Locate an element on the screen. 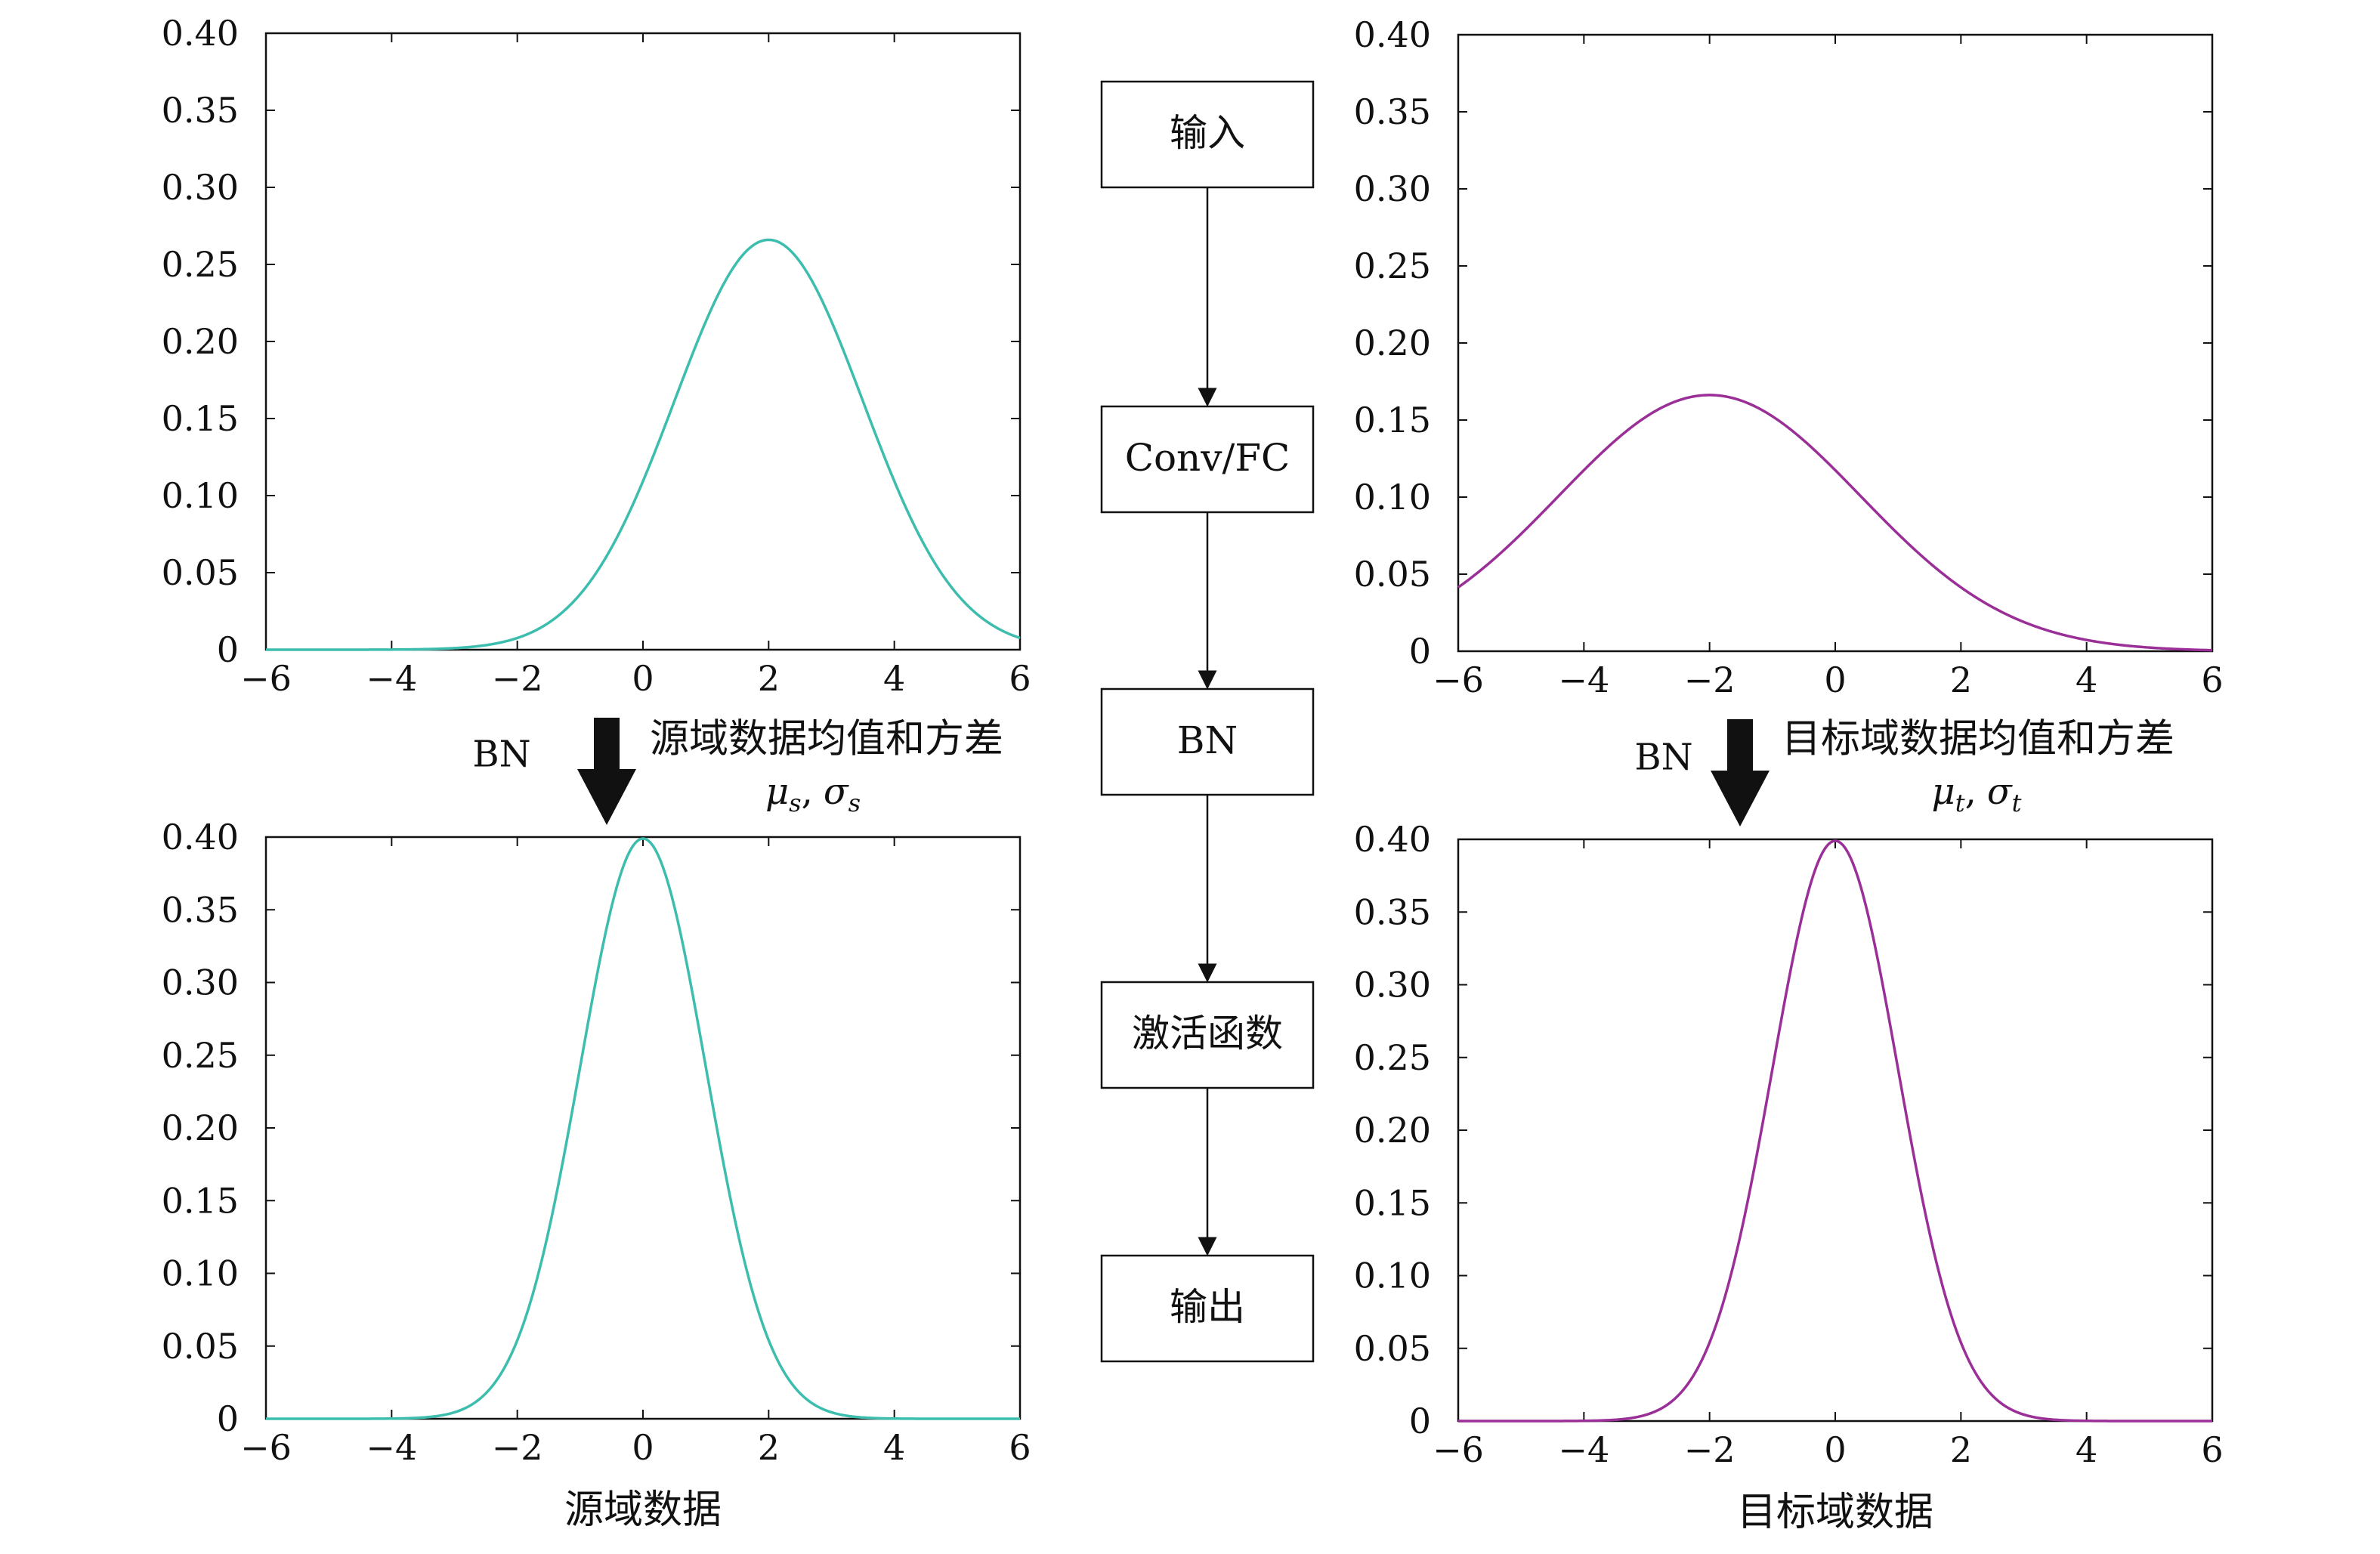 The height and width of the screenshot is (1554, 2380). flow-node-input: 输入 is located at coordinates (1207, 133).